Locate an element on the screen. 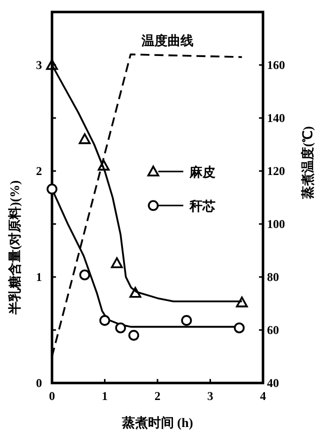 This screenshot has width=328, height=438. y-tick-label: 1 is located at coordinates (39, 277).